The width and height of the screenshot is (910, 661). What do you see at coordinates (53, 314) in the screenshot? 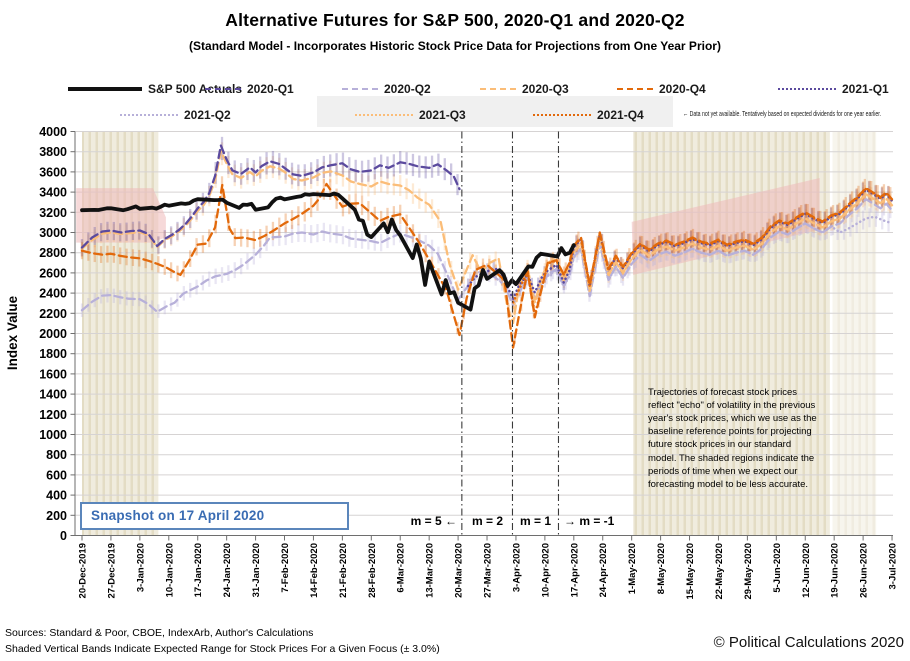
I see `svg-text: 2200` at bounding box center [53, 314].